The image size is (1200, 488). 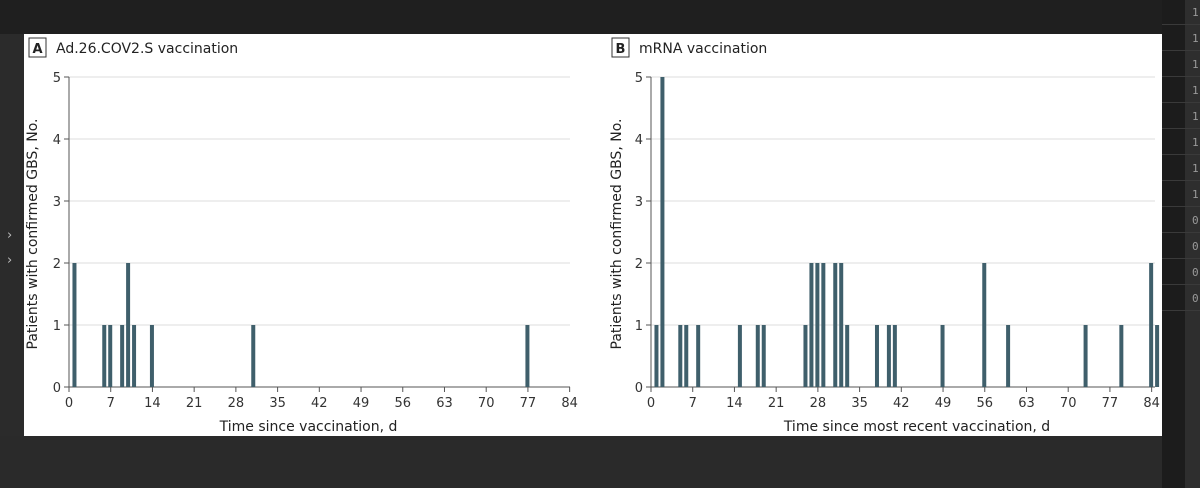 I want to click on panel-letter: A, so click(x=37, y=49).